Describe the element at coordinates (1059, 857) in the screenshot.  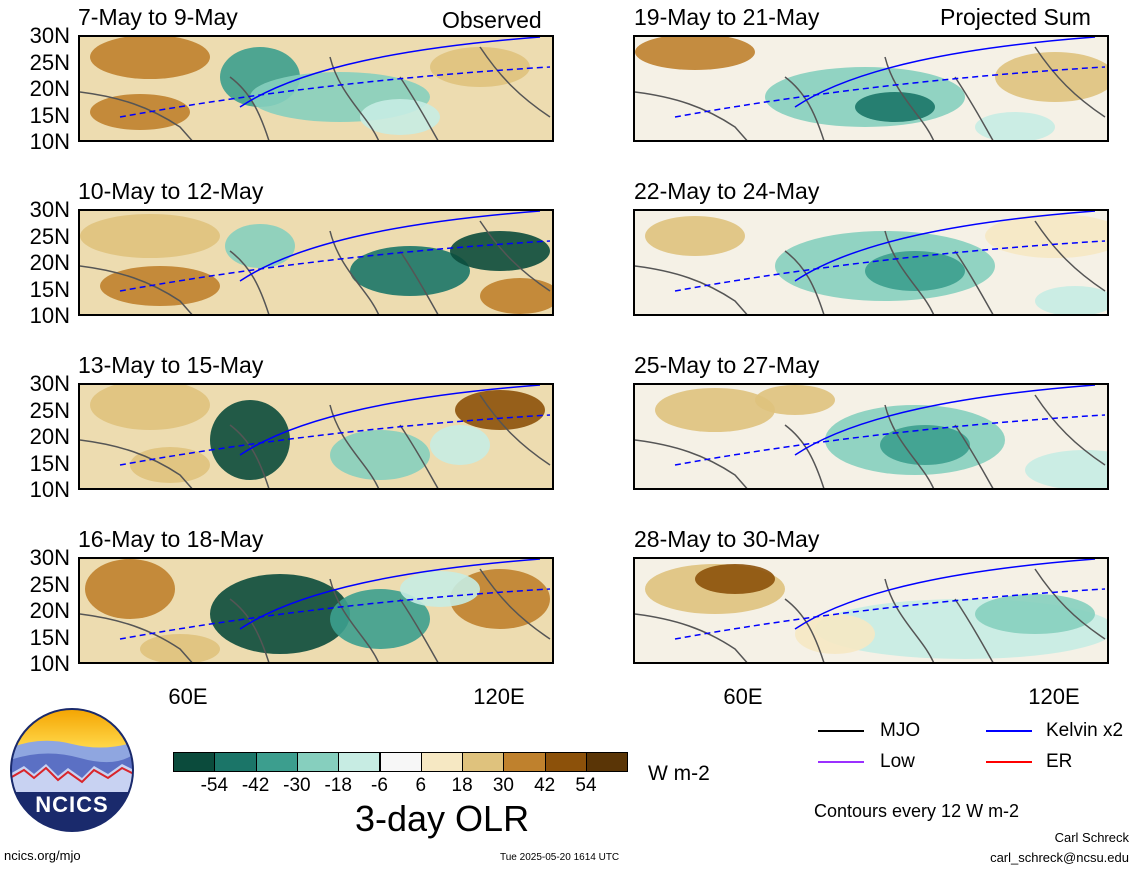
I see `author-email: carl_schreck@ncsu.edu` at that location.